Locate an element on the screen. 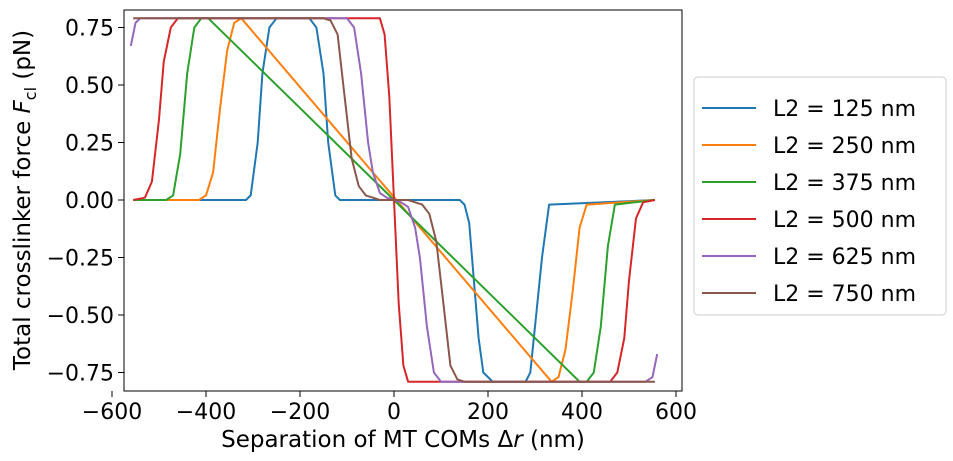 The height and width of the screenshot is (461, 953). legend-box is located at coordinates (820, 196).